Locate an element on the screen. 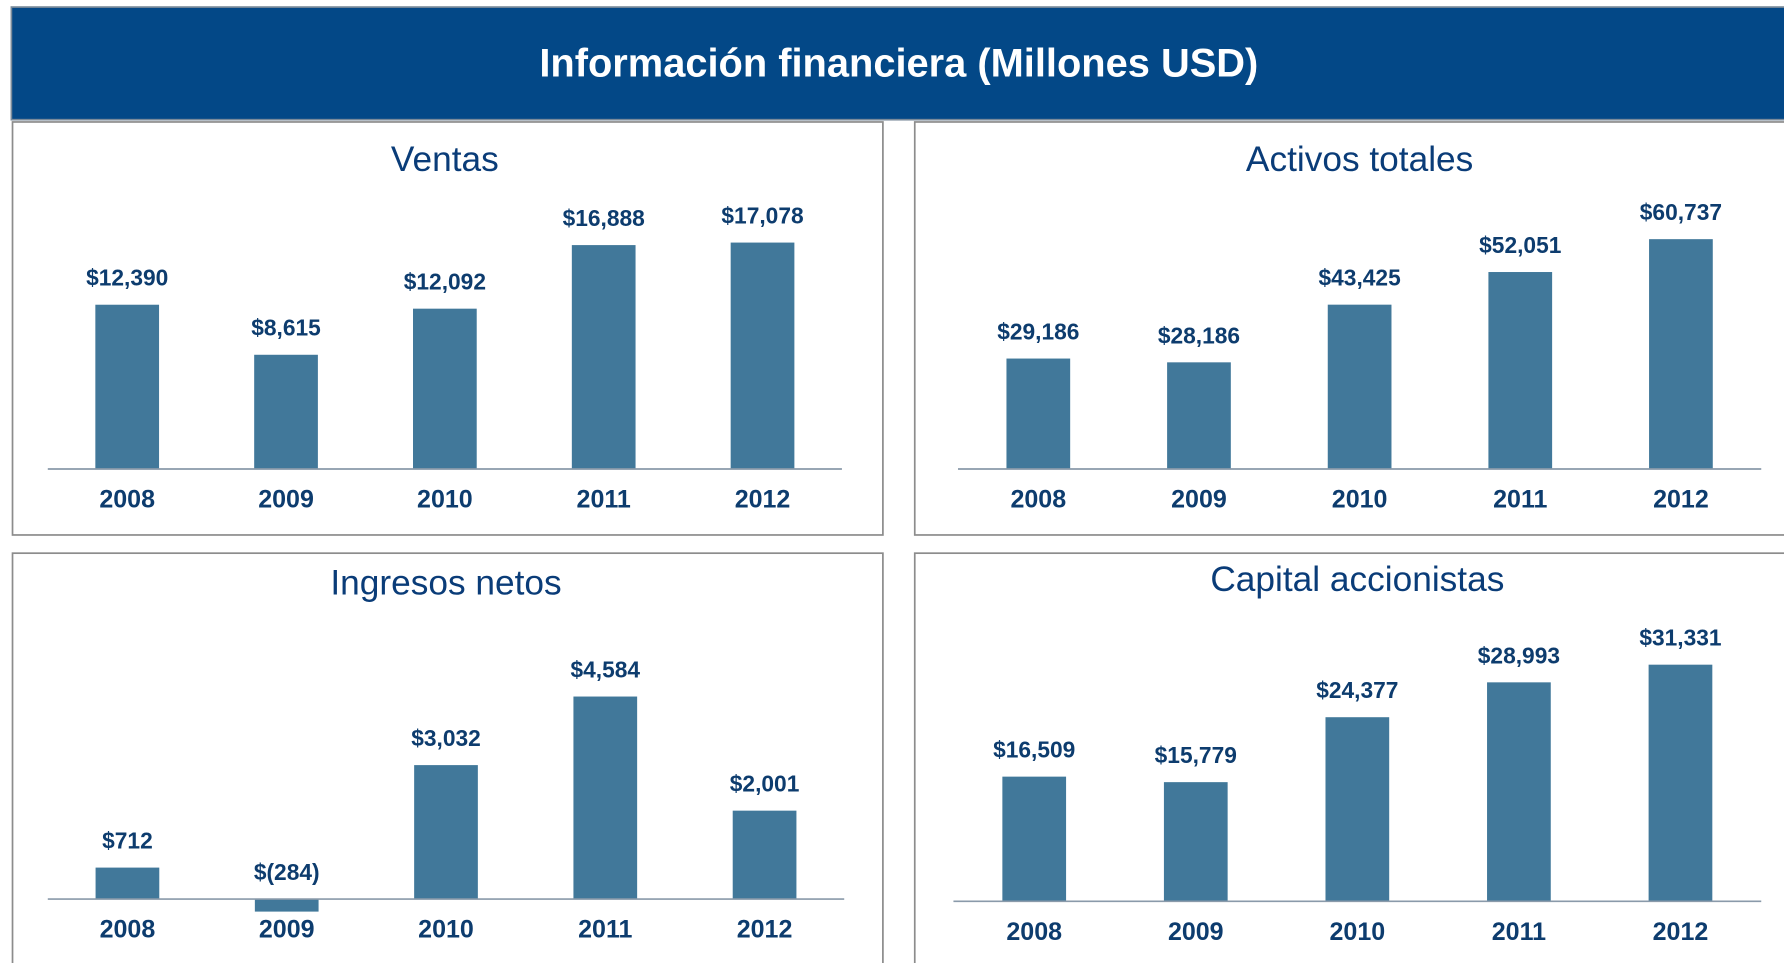 Image resolution: width=1784 pixels, height=963 pixels. value-label: $16,888 is located at coordinates (604, 218).